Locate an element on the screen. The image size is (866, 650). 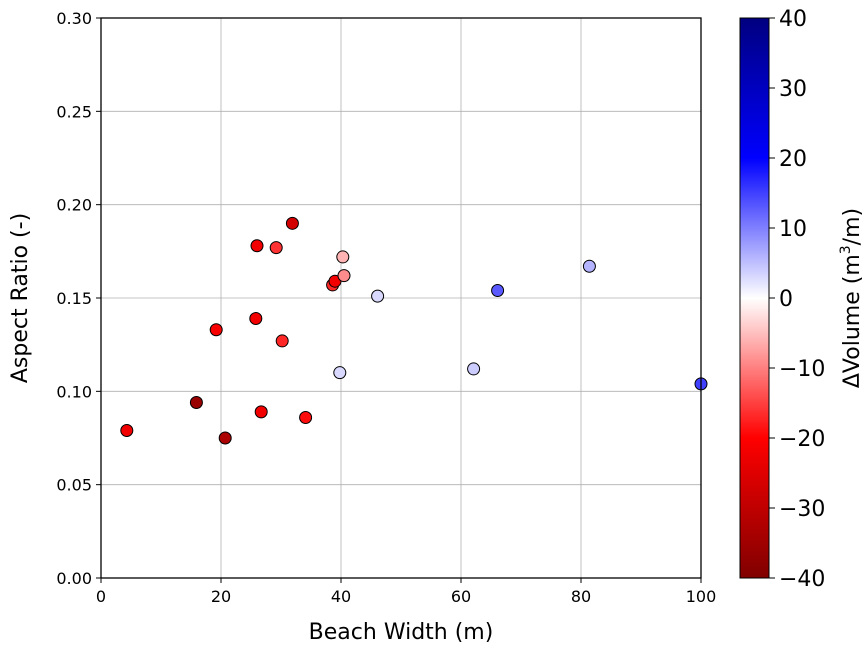
colorbar-label-prefix: ΔVolume (m is located at coordinates (852, 321).